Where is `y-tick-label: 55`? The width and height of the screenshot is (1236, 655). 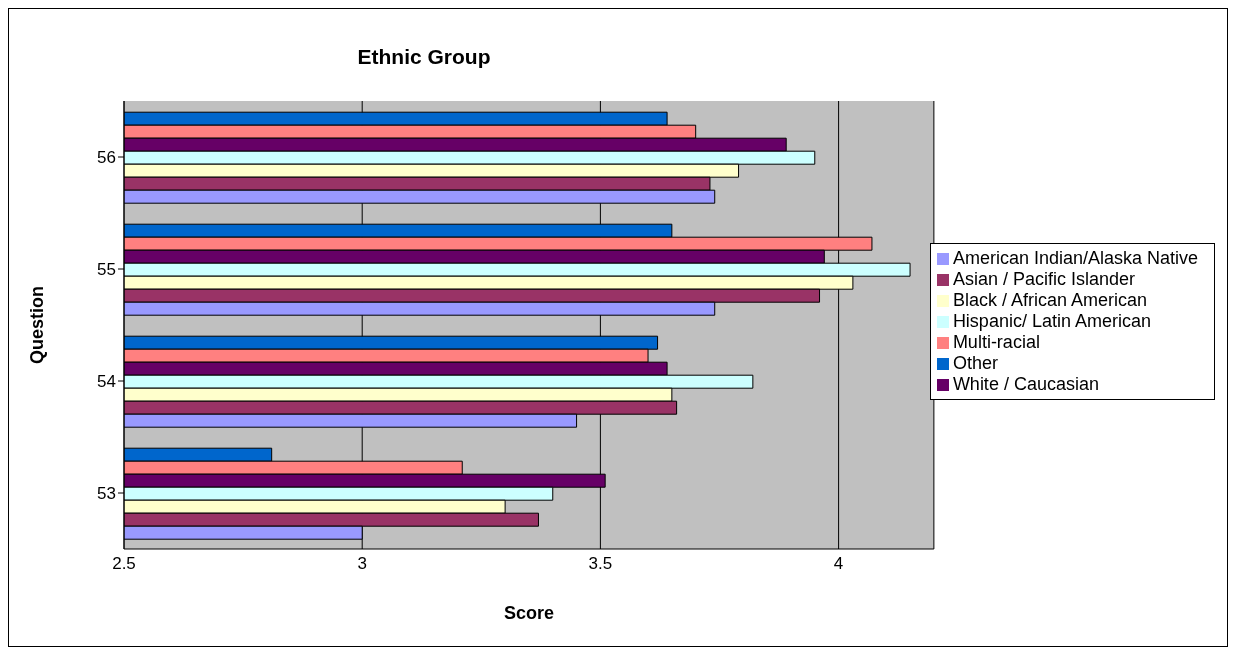 y-tick-label: 55 is located at coordinates (106, 270).